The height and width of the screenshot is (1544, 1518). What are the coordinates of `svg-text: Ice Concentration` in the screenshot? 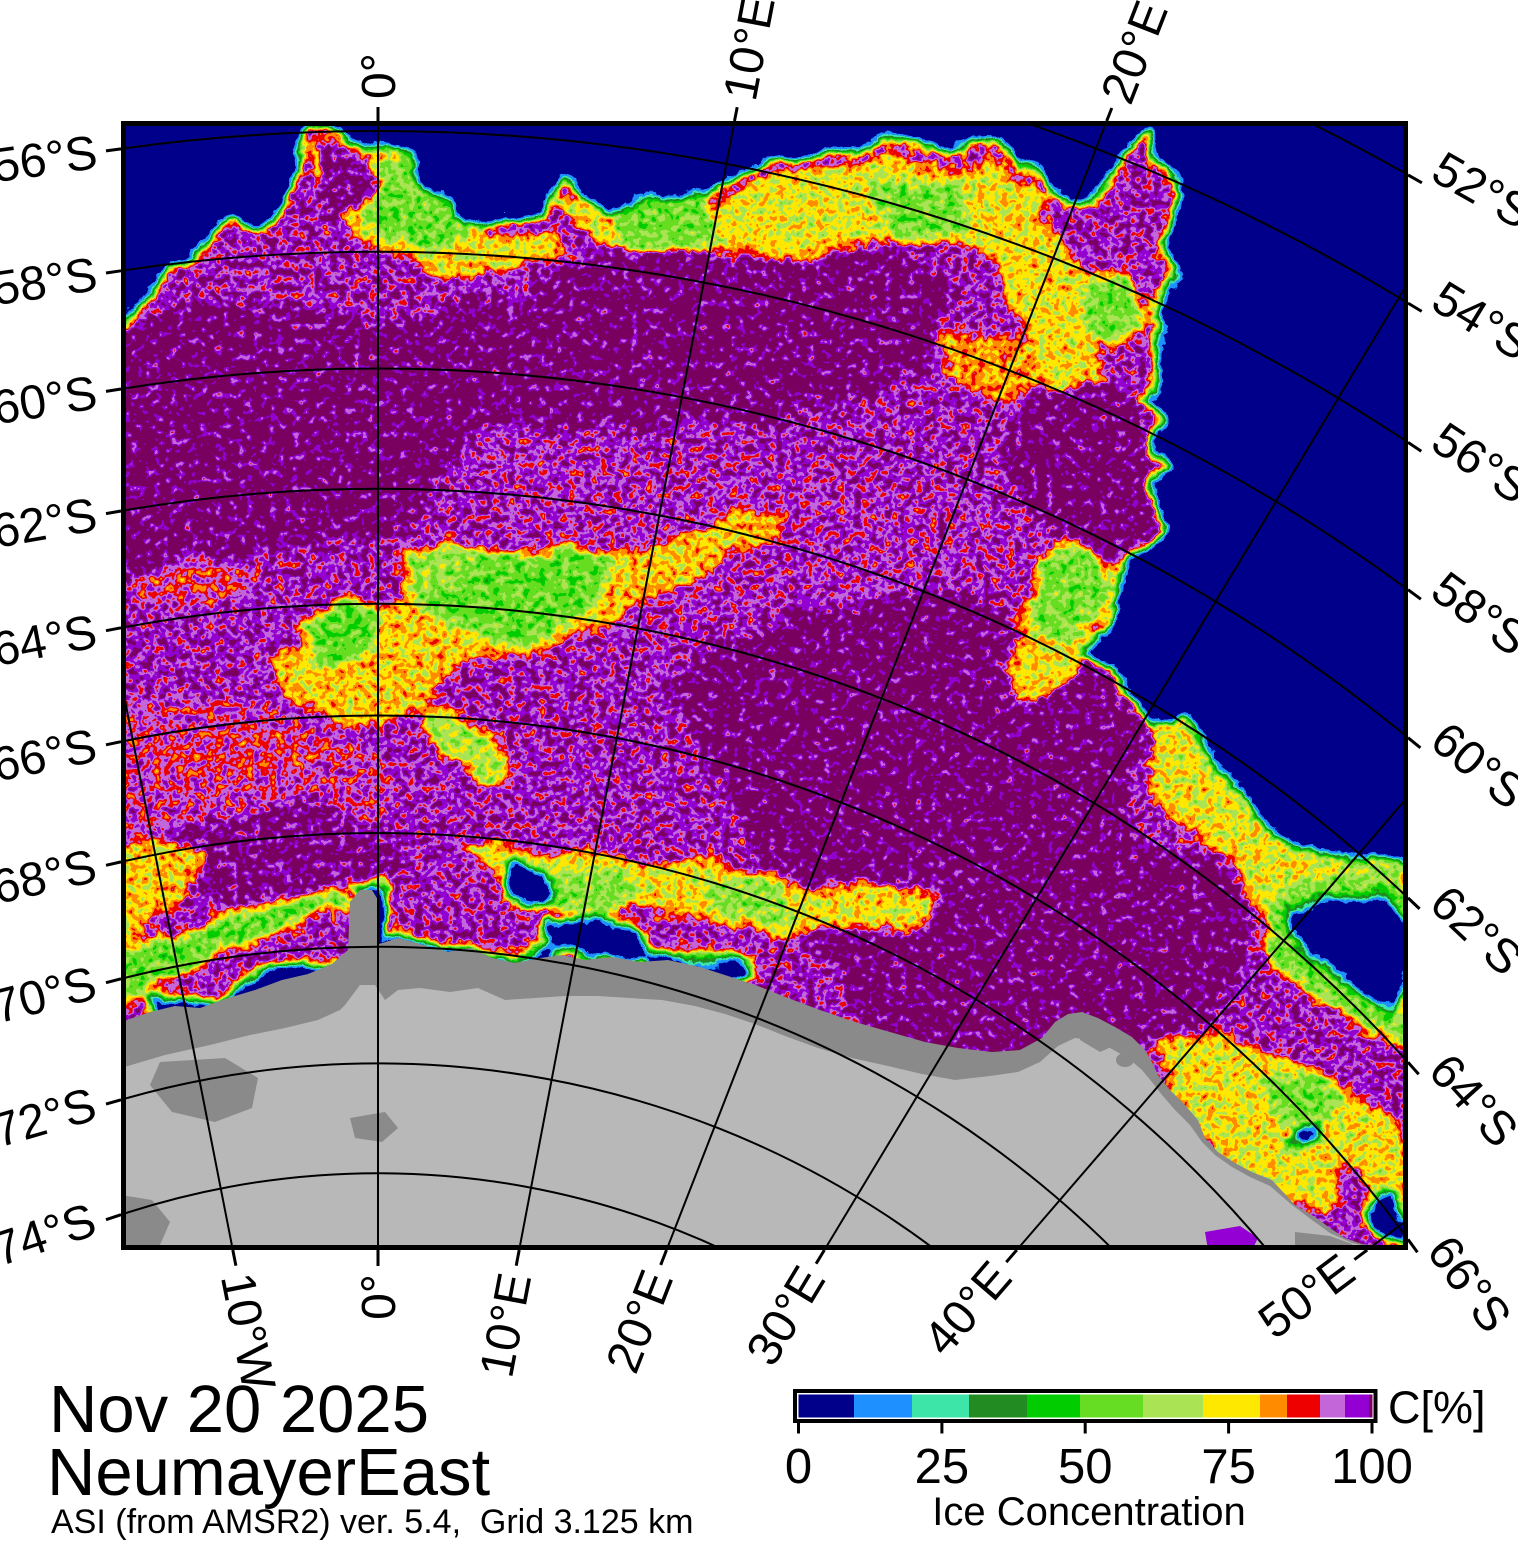 It's located at (1089, 1512).